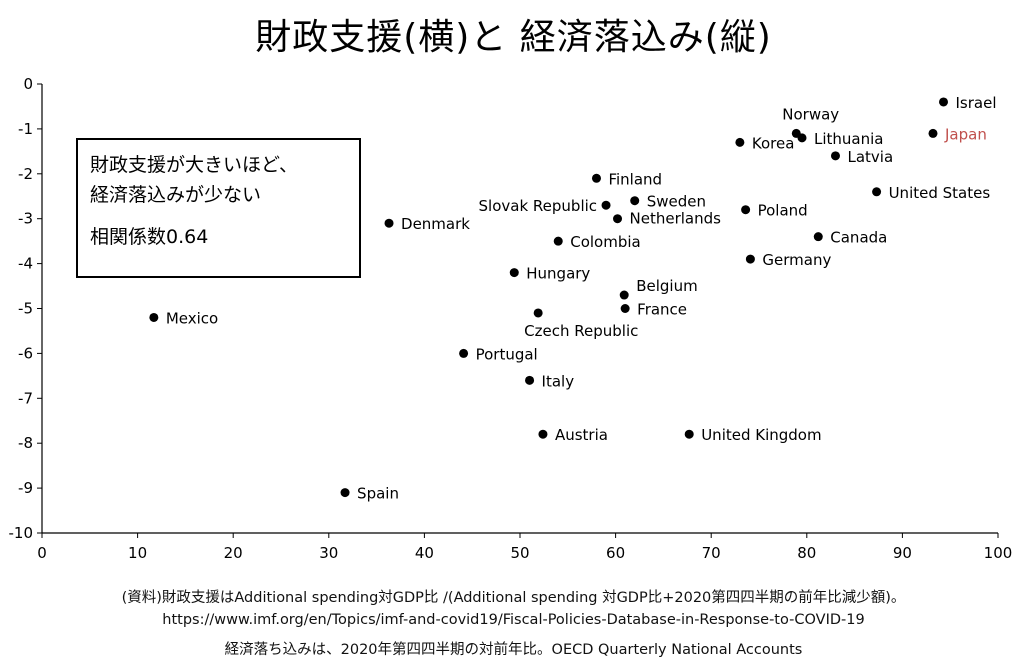  What do you see at coordinates (667, 286) in the screenshot?
I see `data-point-label: Belgium` at bounding box center [667, 286].